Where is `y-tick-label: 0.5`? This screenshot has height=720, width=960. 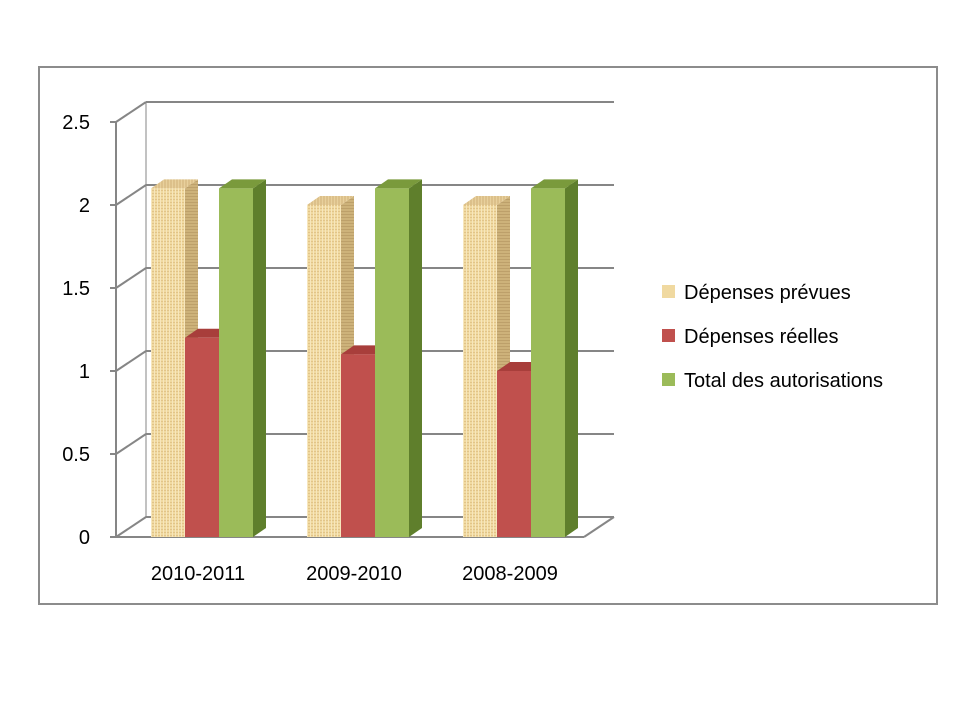 y-tick-label: 0.5 is located at coordinates (76, 455).